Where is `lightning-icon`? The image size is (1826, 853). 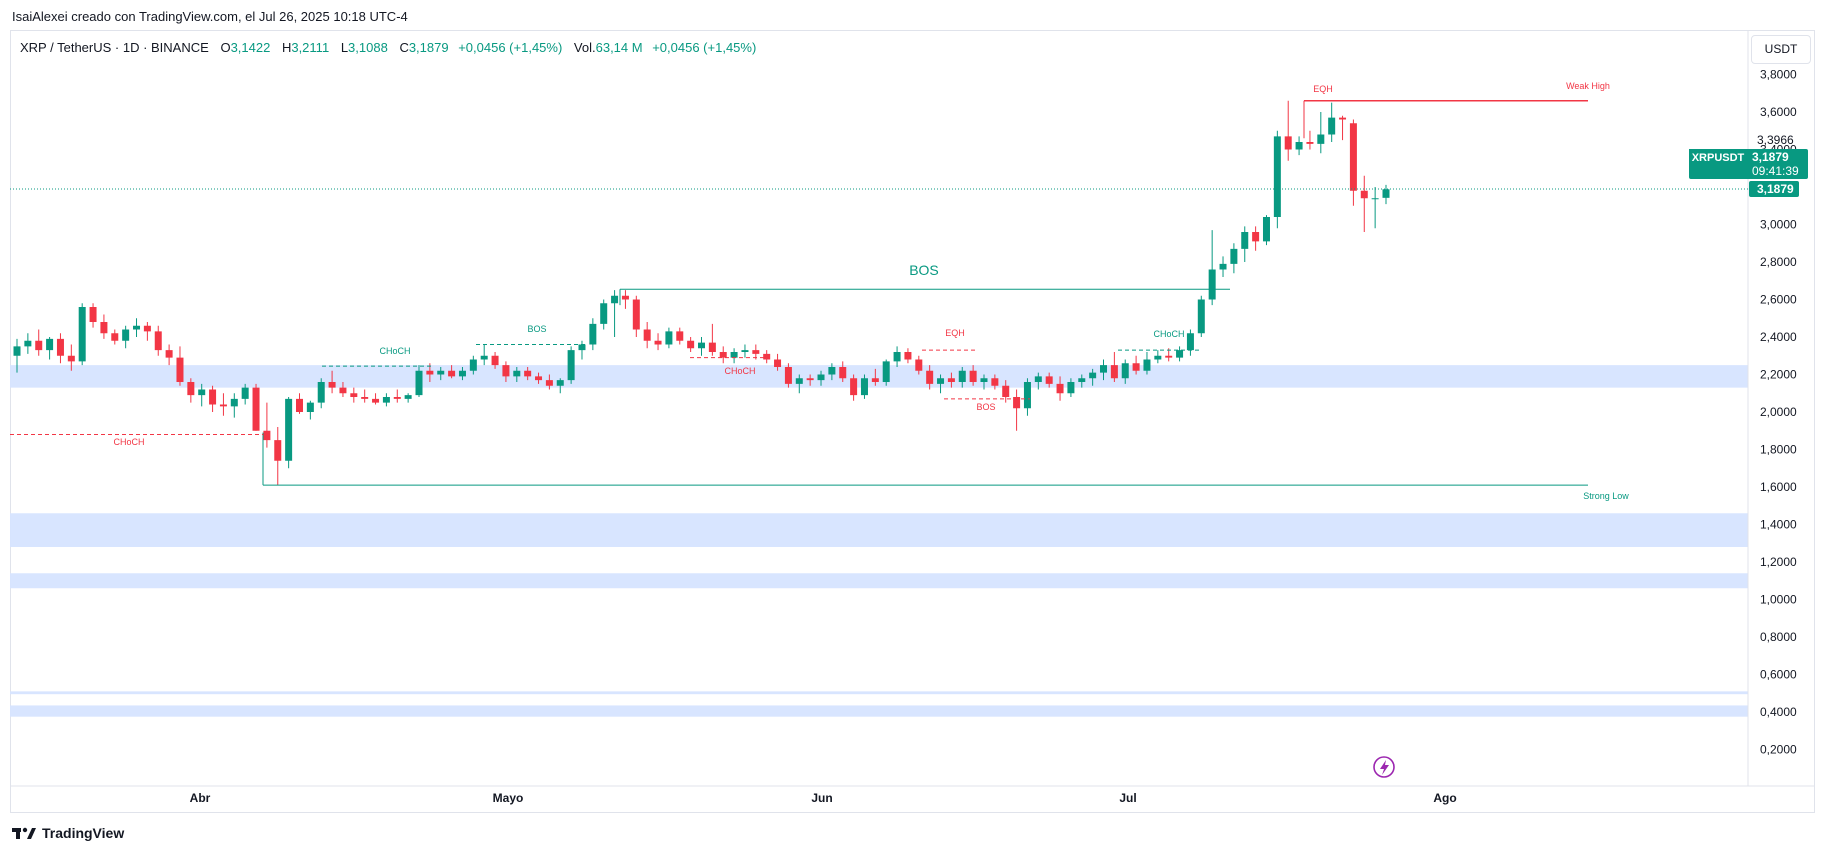 lightning-icon is located at coordinates (1384, 767).